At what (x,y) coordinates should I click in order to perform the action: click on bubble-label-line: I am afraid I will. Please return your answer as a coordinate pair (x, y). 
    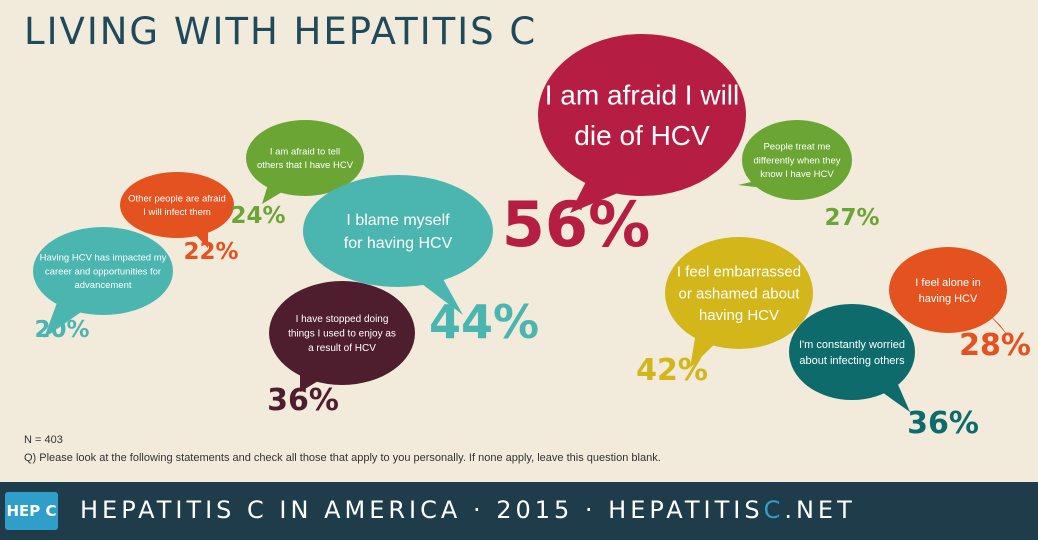
    Looking at the image, I should click on (642, 95).